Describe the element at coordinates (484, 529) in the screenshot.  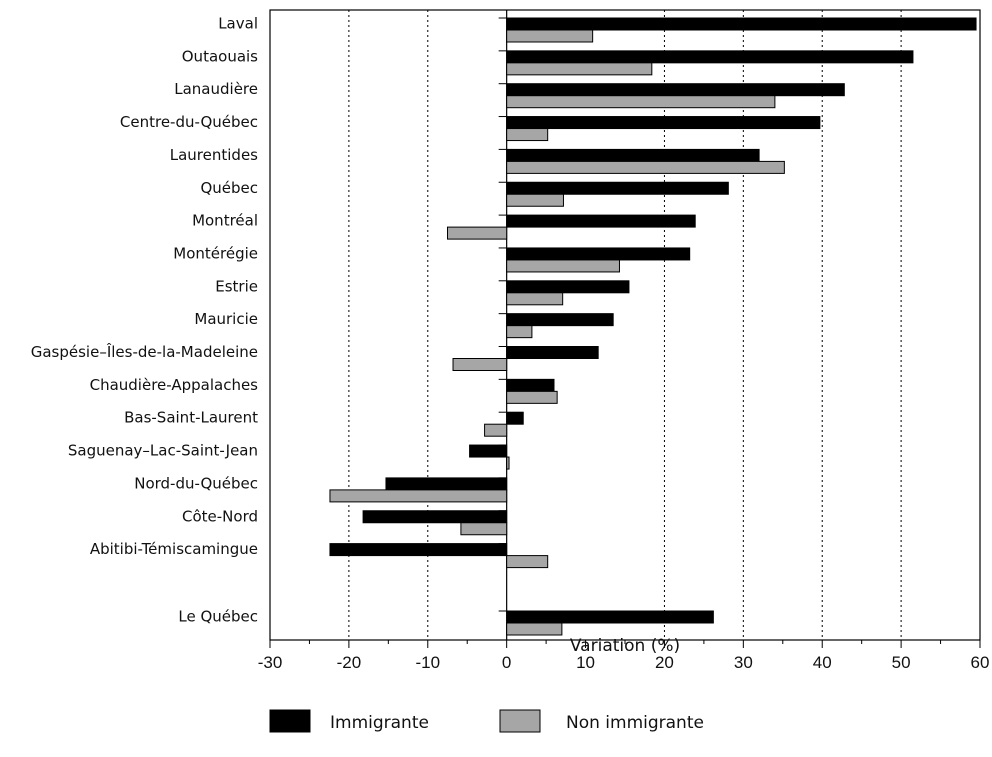
I see `bar-non-immigrante-cote-nord` at that location.